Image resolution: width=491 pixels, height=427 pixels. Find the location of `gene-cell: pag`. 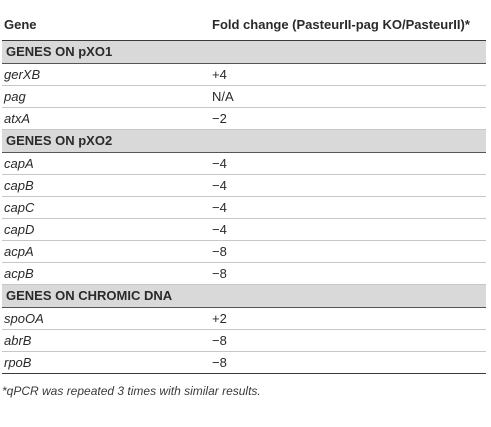

gene-cell: pag is located at coordinates (106, 96).